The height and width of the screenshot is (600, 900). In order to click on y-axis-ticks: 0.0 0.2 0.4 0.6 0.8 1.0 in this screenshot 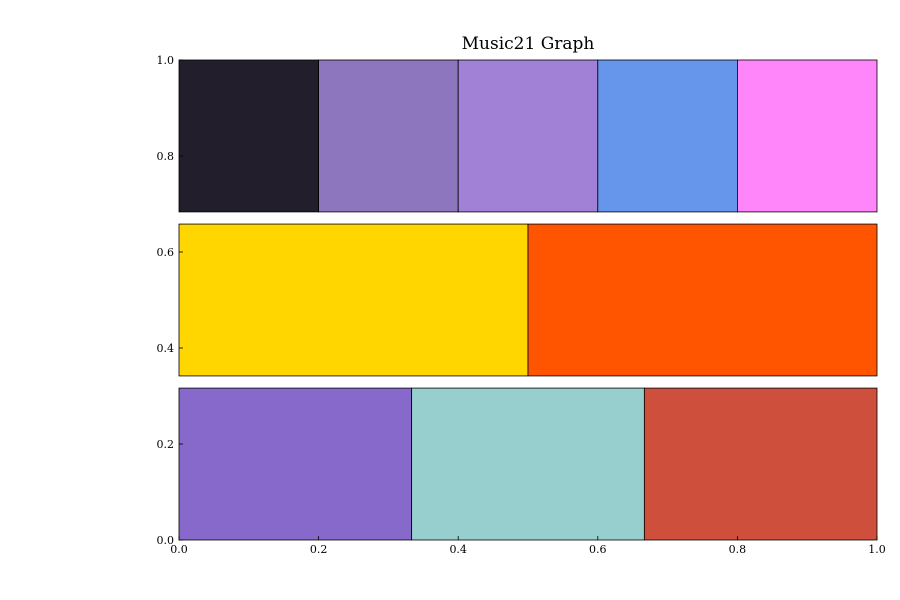, I will do `click(170, 300)`.